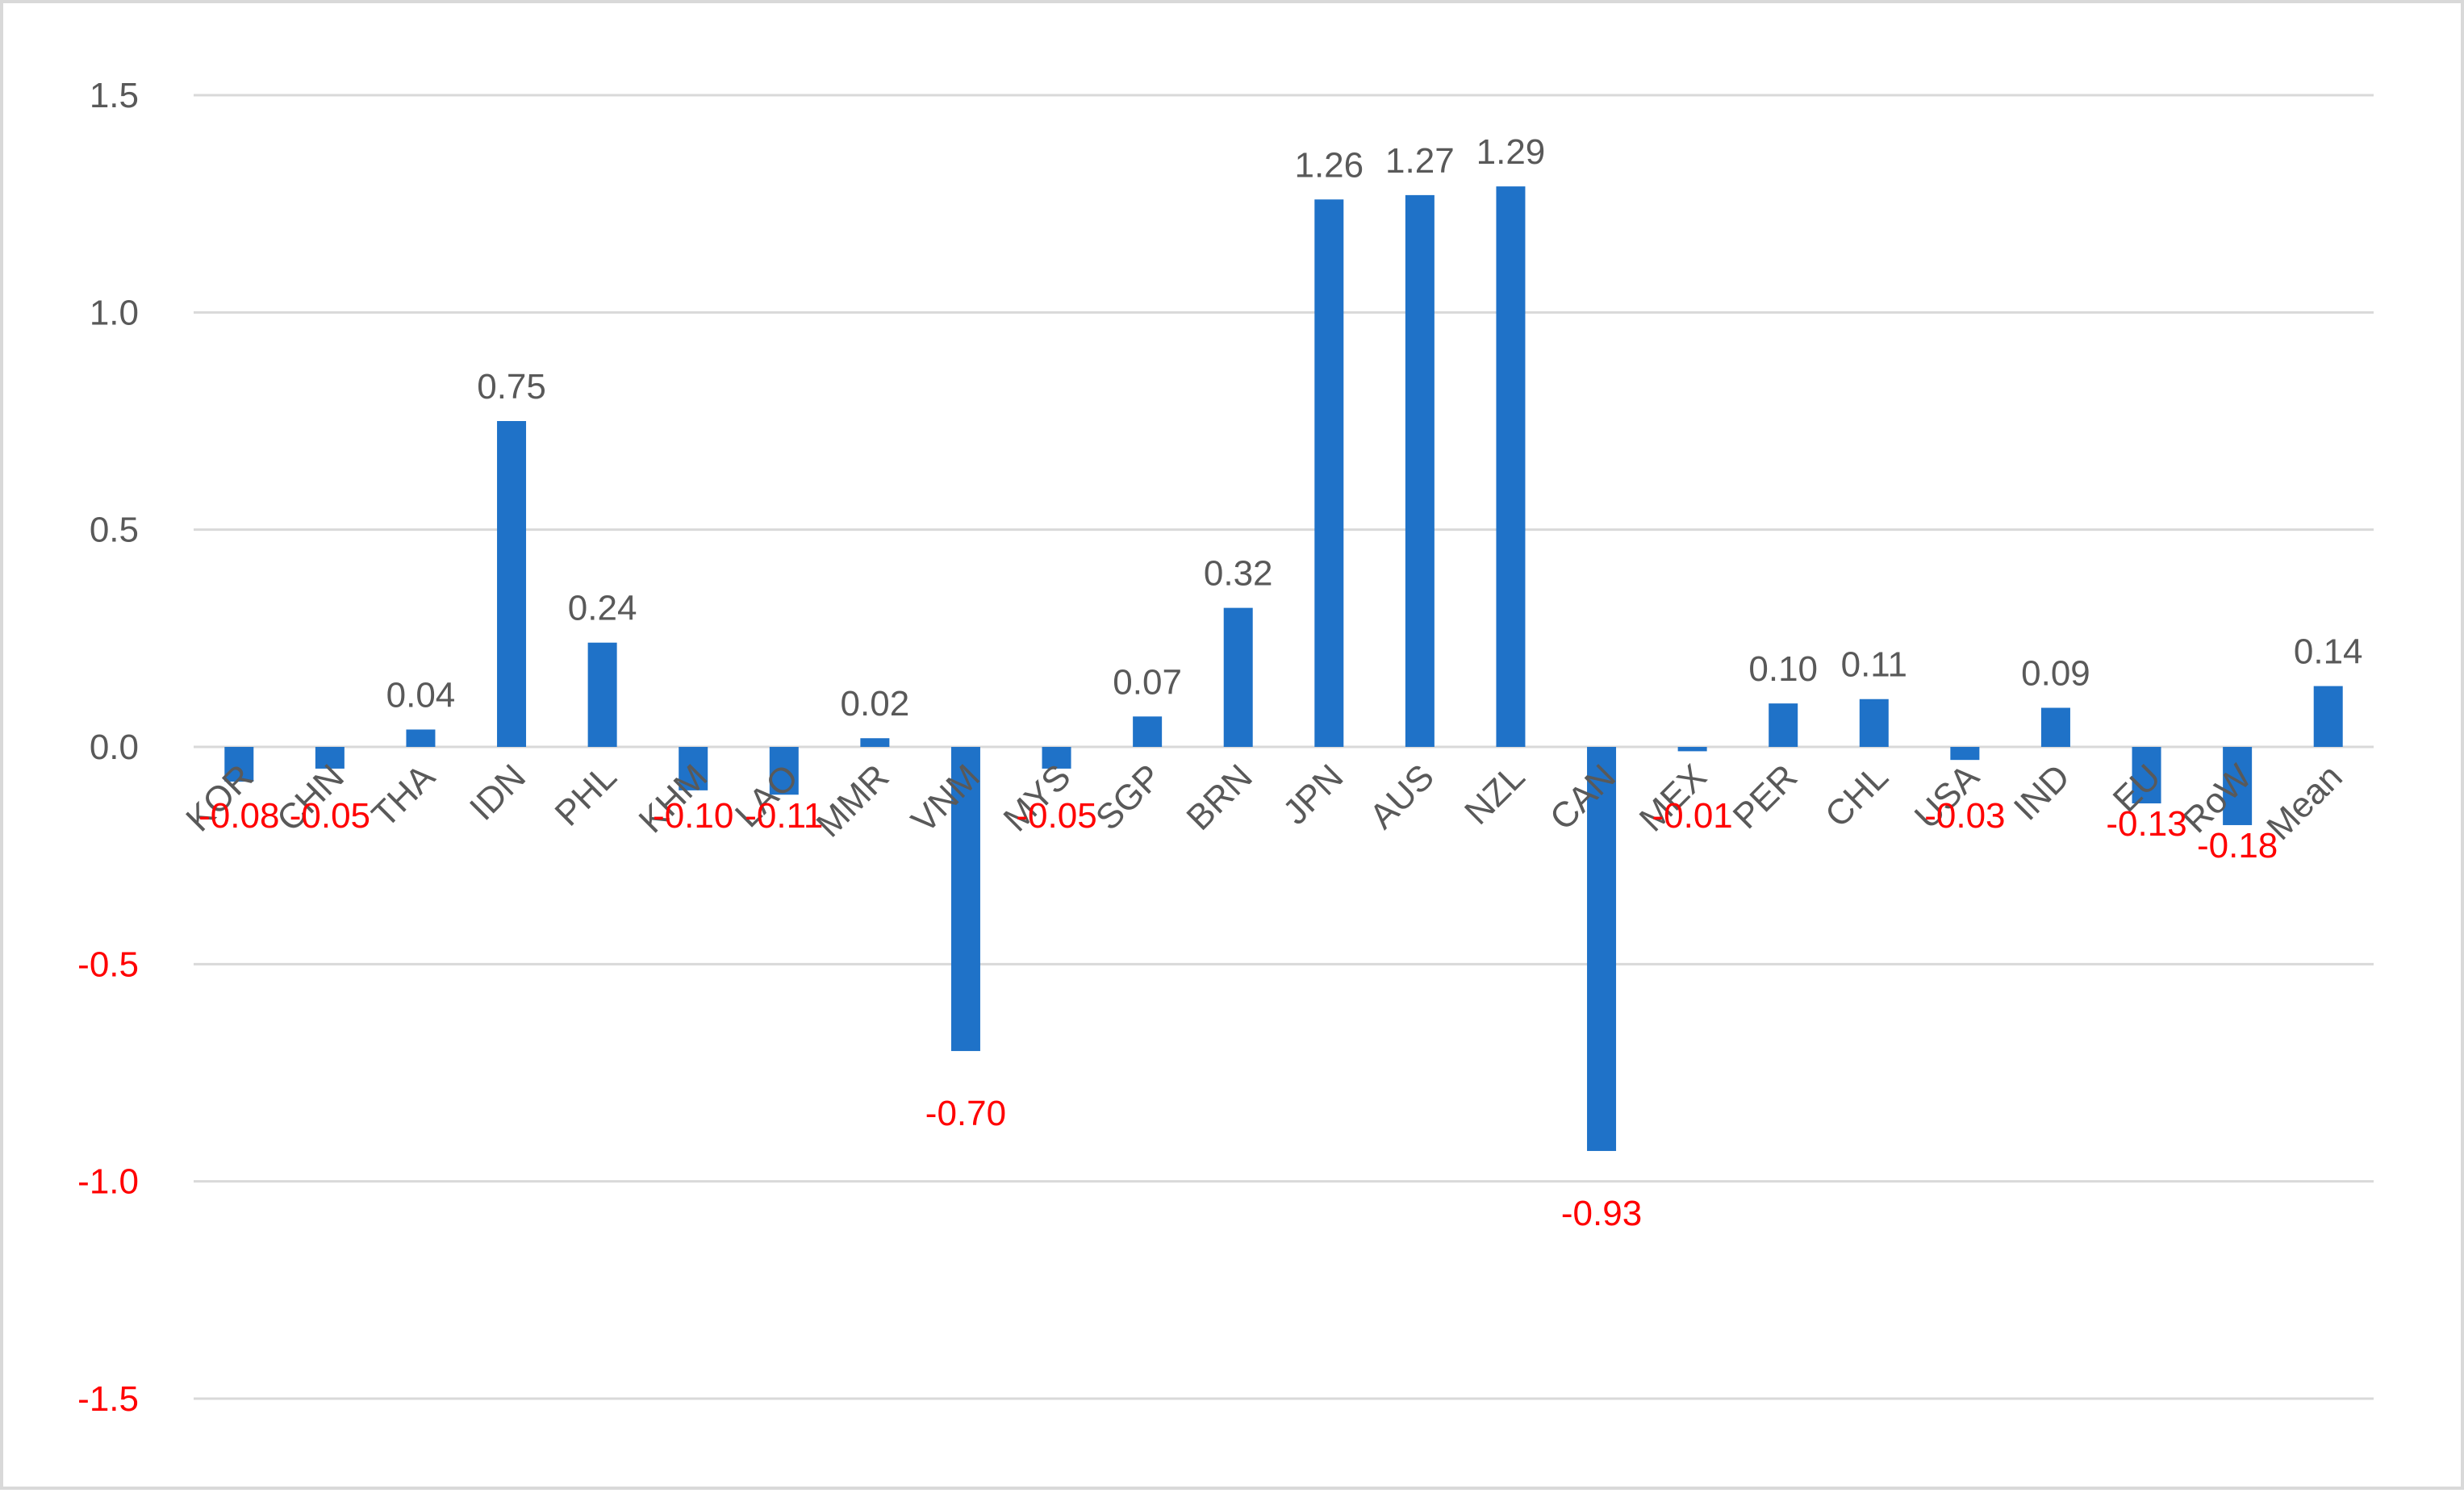  I want to click on data-label: -0.93, so click(1601, 1213).